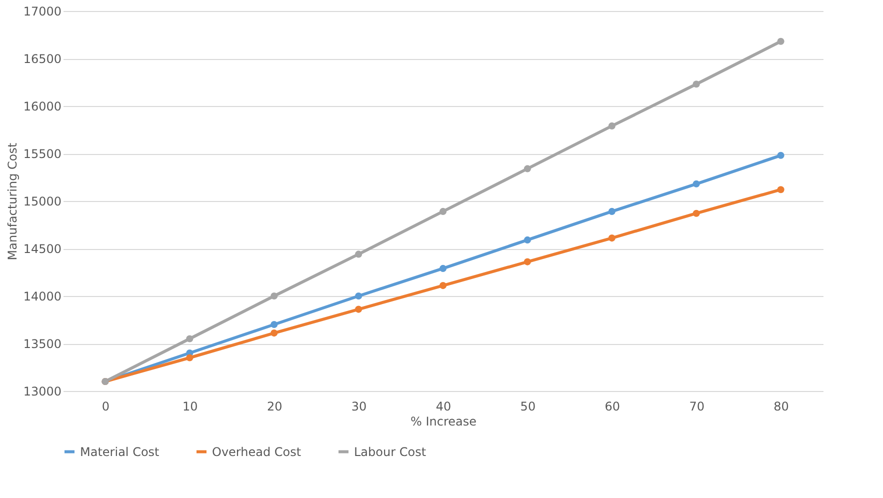 This screenshot has width=883, height=498. I want to click on legend-label: Overhead Cost, so click(257, 451).